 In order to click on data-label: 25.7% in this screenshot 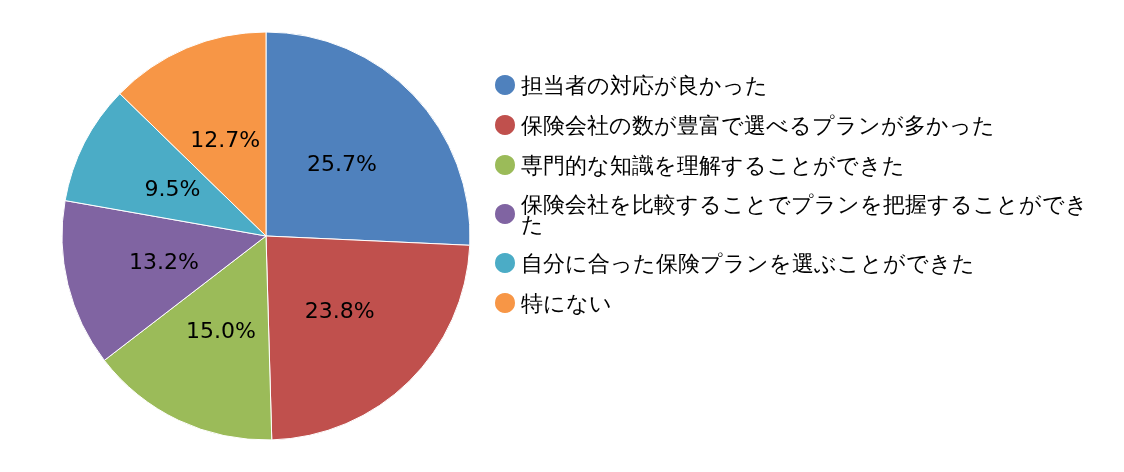, I will do `click(341, 163)`.